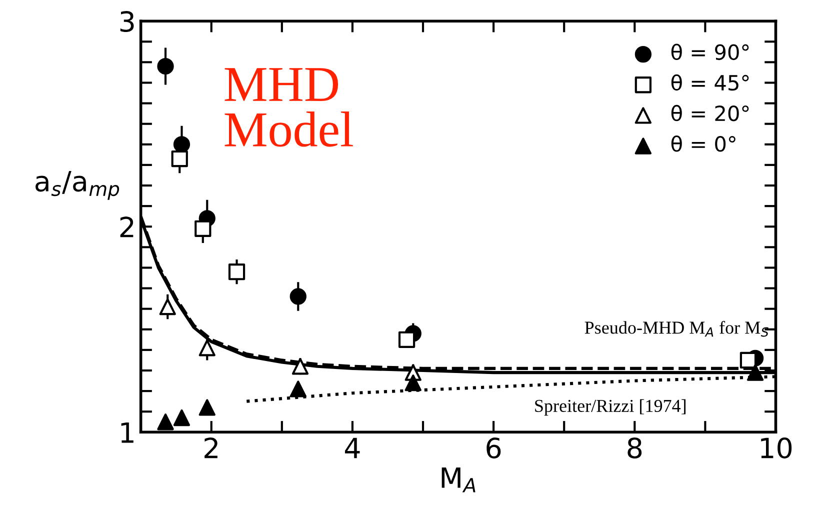 The image size is (814, 527). What do you see at coordinates (352, 448) in the screenshot?
I see `x-tick-label: 4` at bounding box center [352, 448].